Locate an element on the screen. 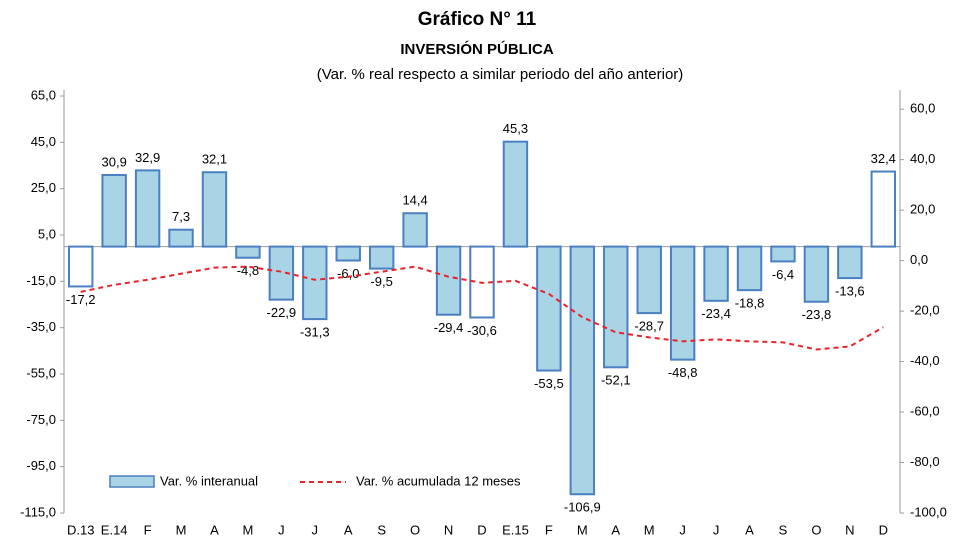 The image size is (954, 540). x-tick-label: E.14 is located at coordinates (114, 529).